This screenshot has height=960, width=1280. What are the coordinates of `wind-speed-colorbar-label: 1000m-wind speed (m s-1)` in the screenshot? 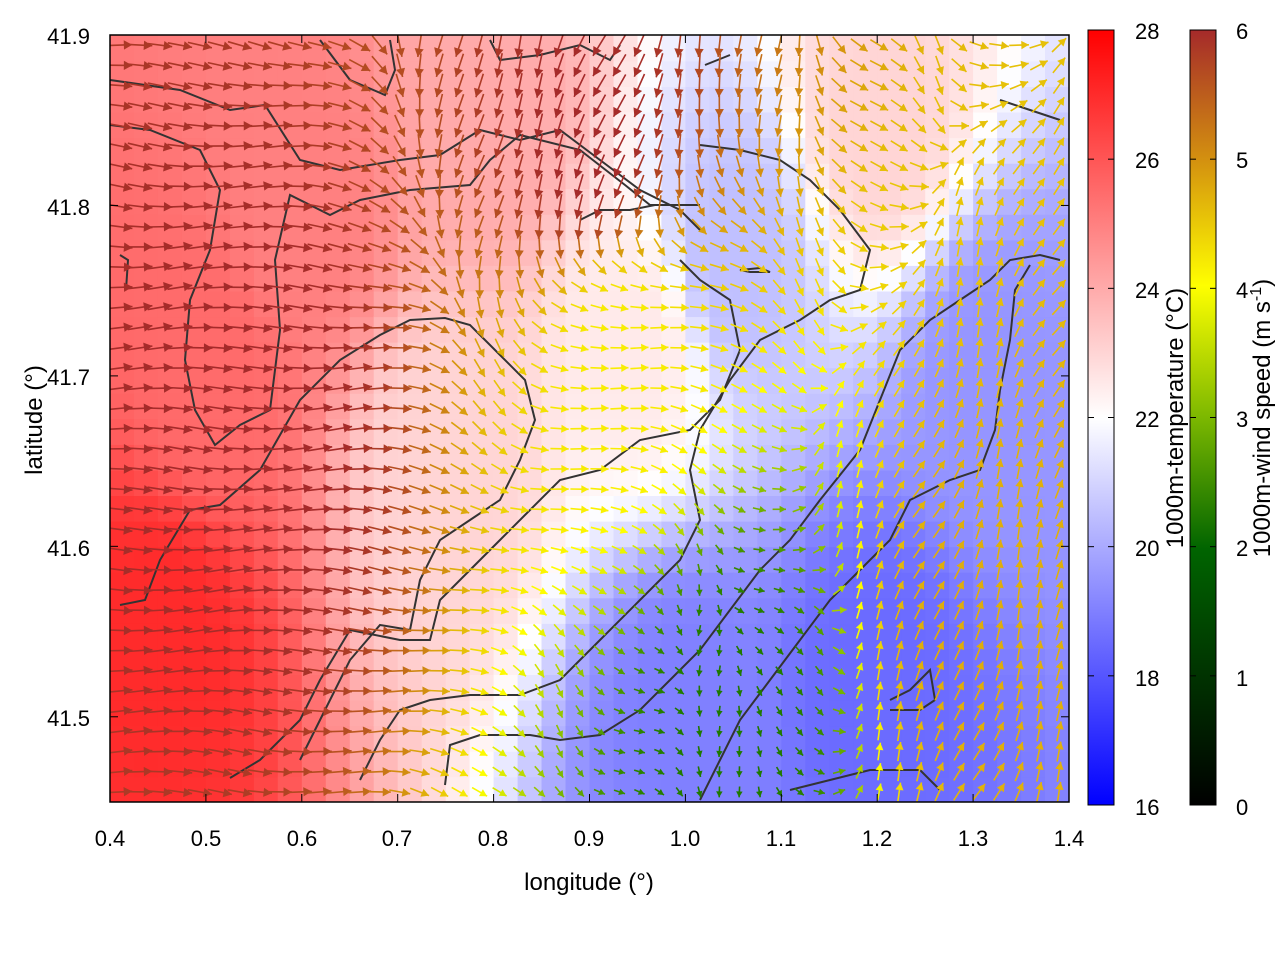 It's located at (1262, 418).